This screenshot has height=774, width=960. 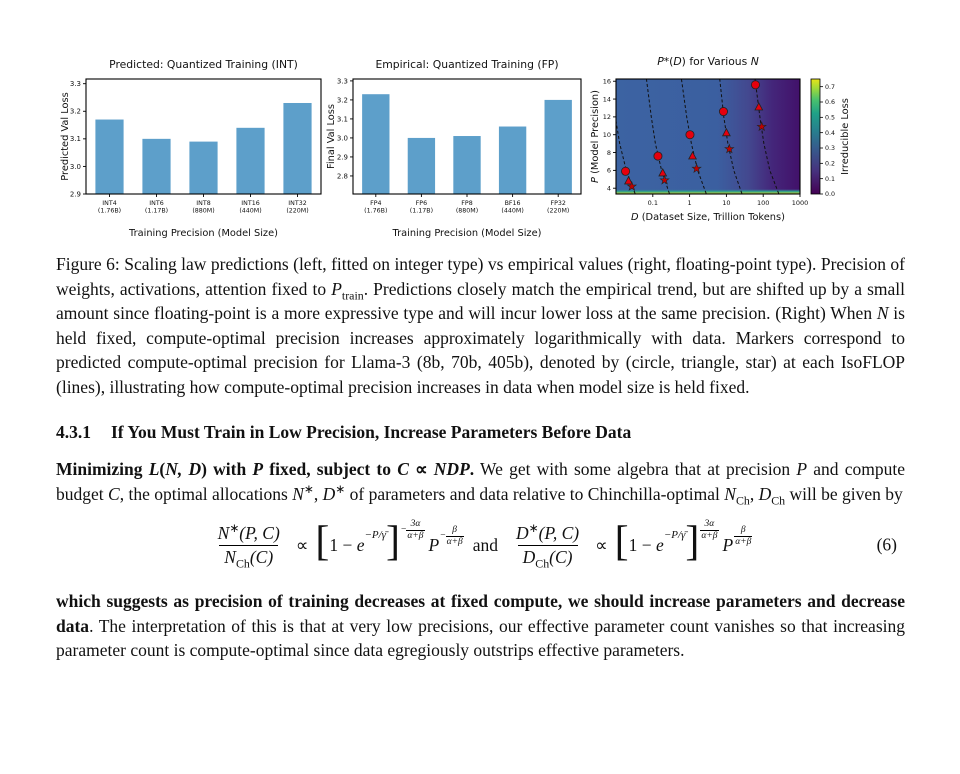 I want to click on svg-text: 3.0, so click(x=342, y=138).